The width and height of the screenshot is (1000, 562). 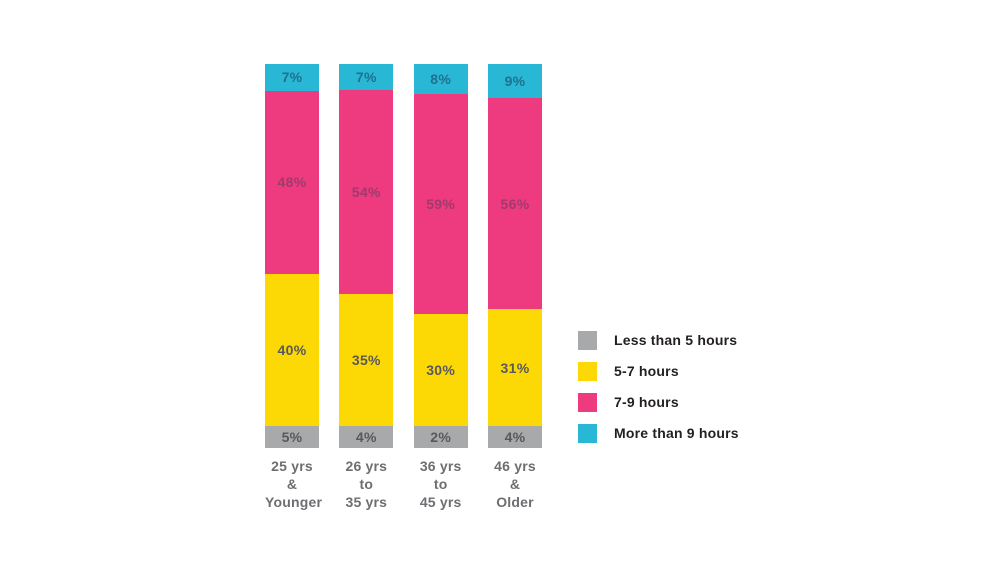 I want to click on segment-value-label: 40%, so click(x=292, y=349).